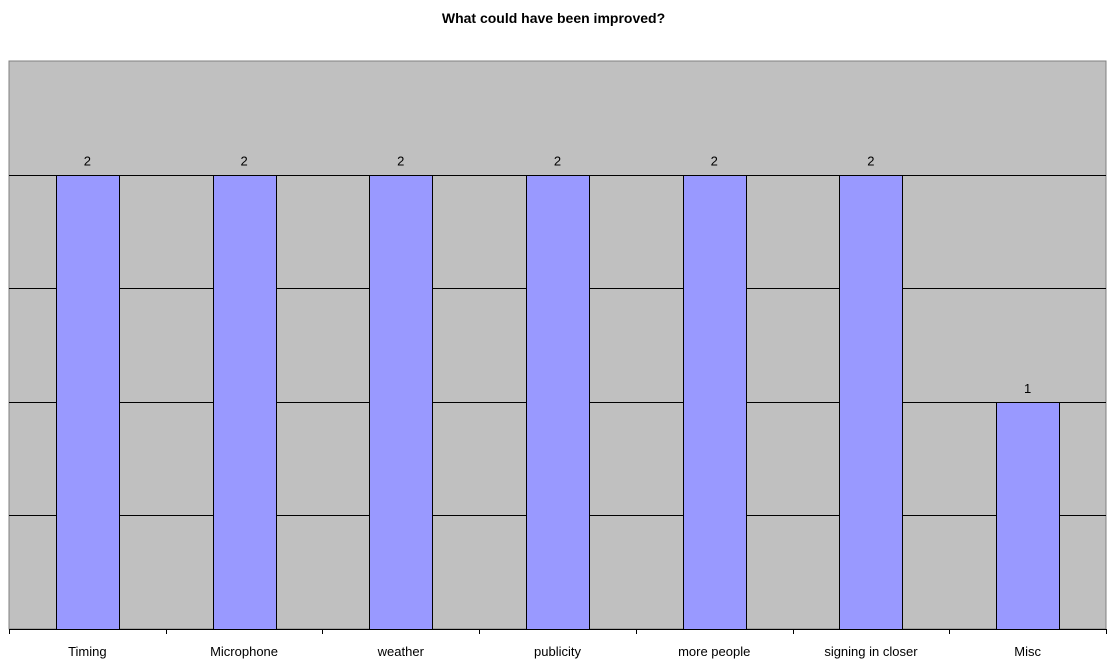 This screenshot has width=1107, height=664. I want to click on bar-publicity, so click(558, 402).